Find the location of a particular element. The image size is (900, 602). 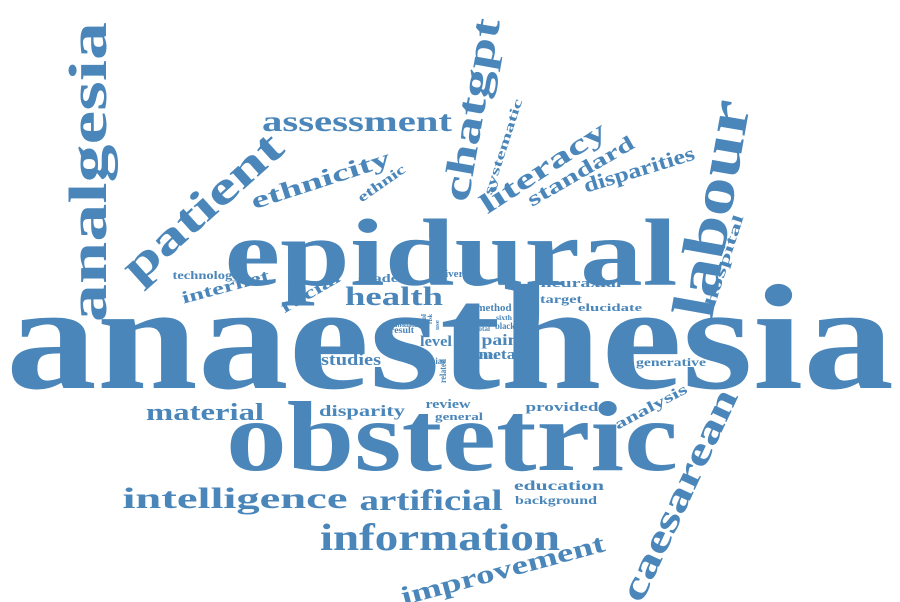

word-neuraxial: neuraxial is located at coordinates (582, 282).